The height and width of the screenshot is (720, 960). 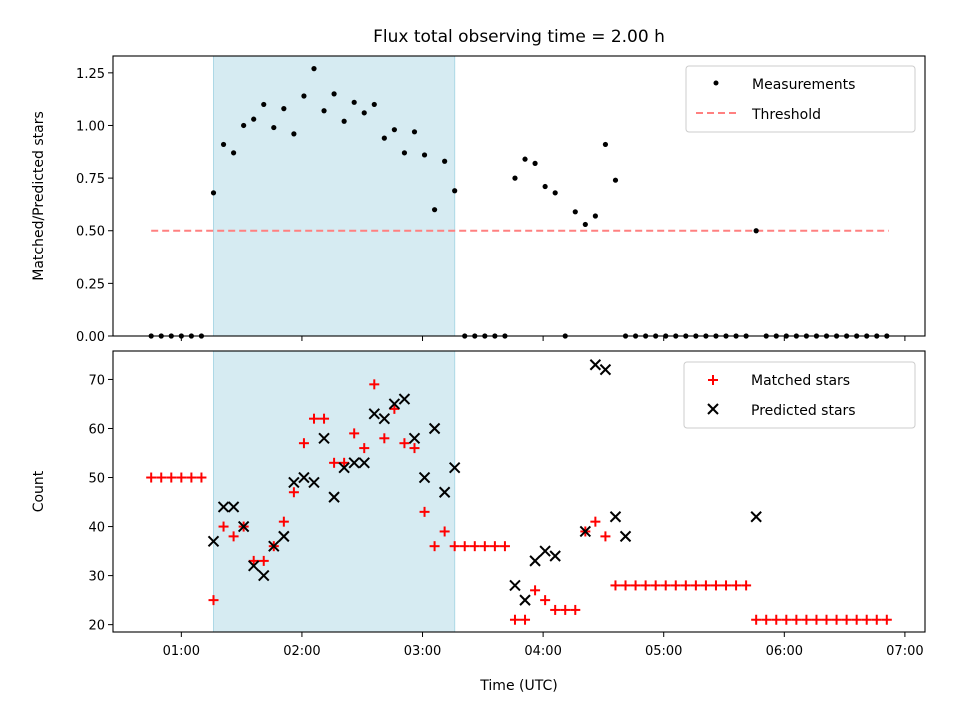 I want to click on x-axis-label: Time (UTC), so click(x=518, y=686).